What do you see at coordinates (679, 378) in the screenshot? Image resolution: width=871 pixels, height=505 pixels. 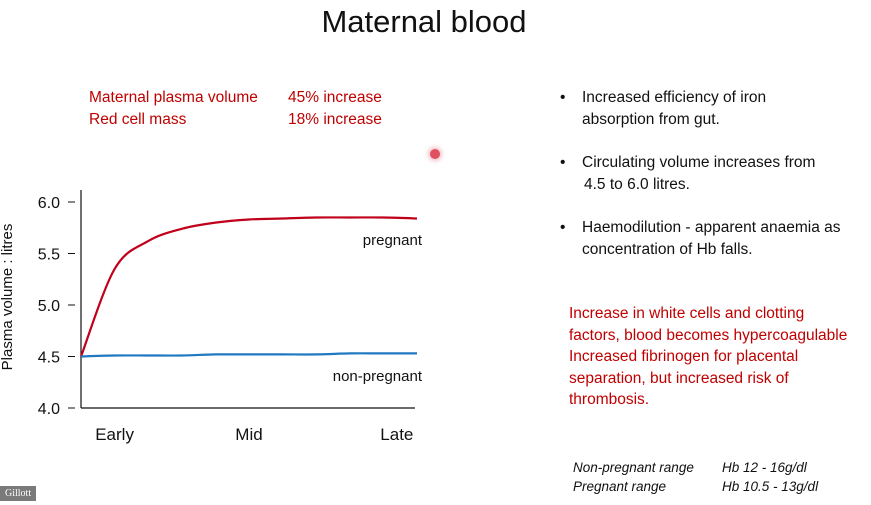 I see `note-line: separation, but increased risk of` at bounding box center [679, 378].